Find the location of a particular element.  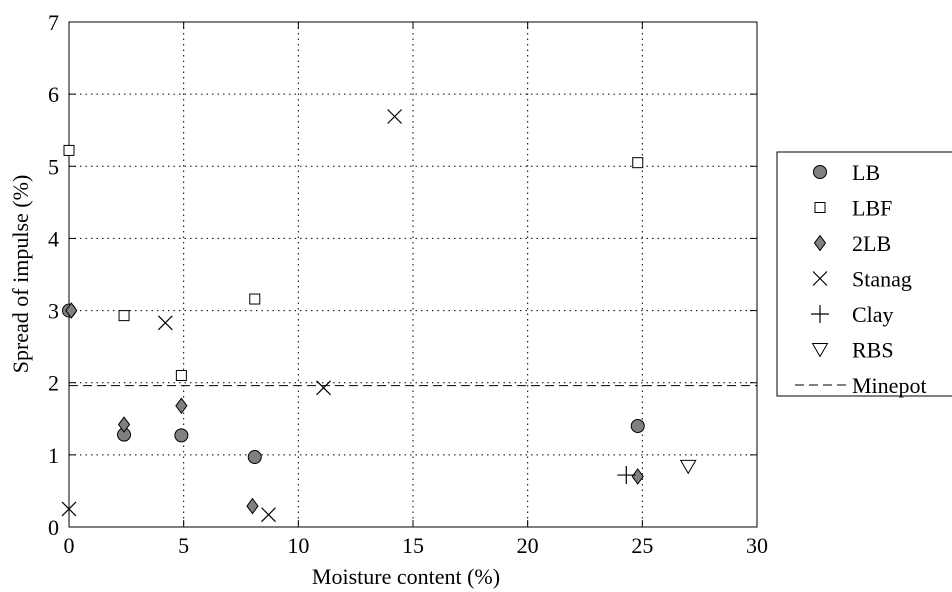

y-tick-label: 0 is located at coordinates (53, 527).